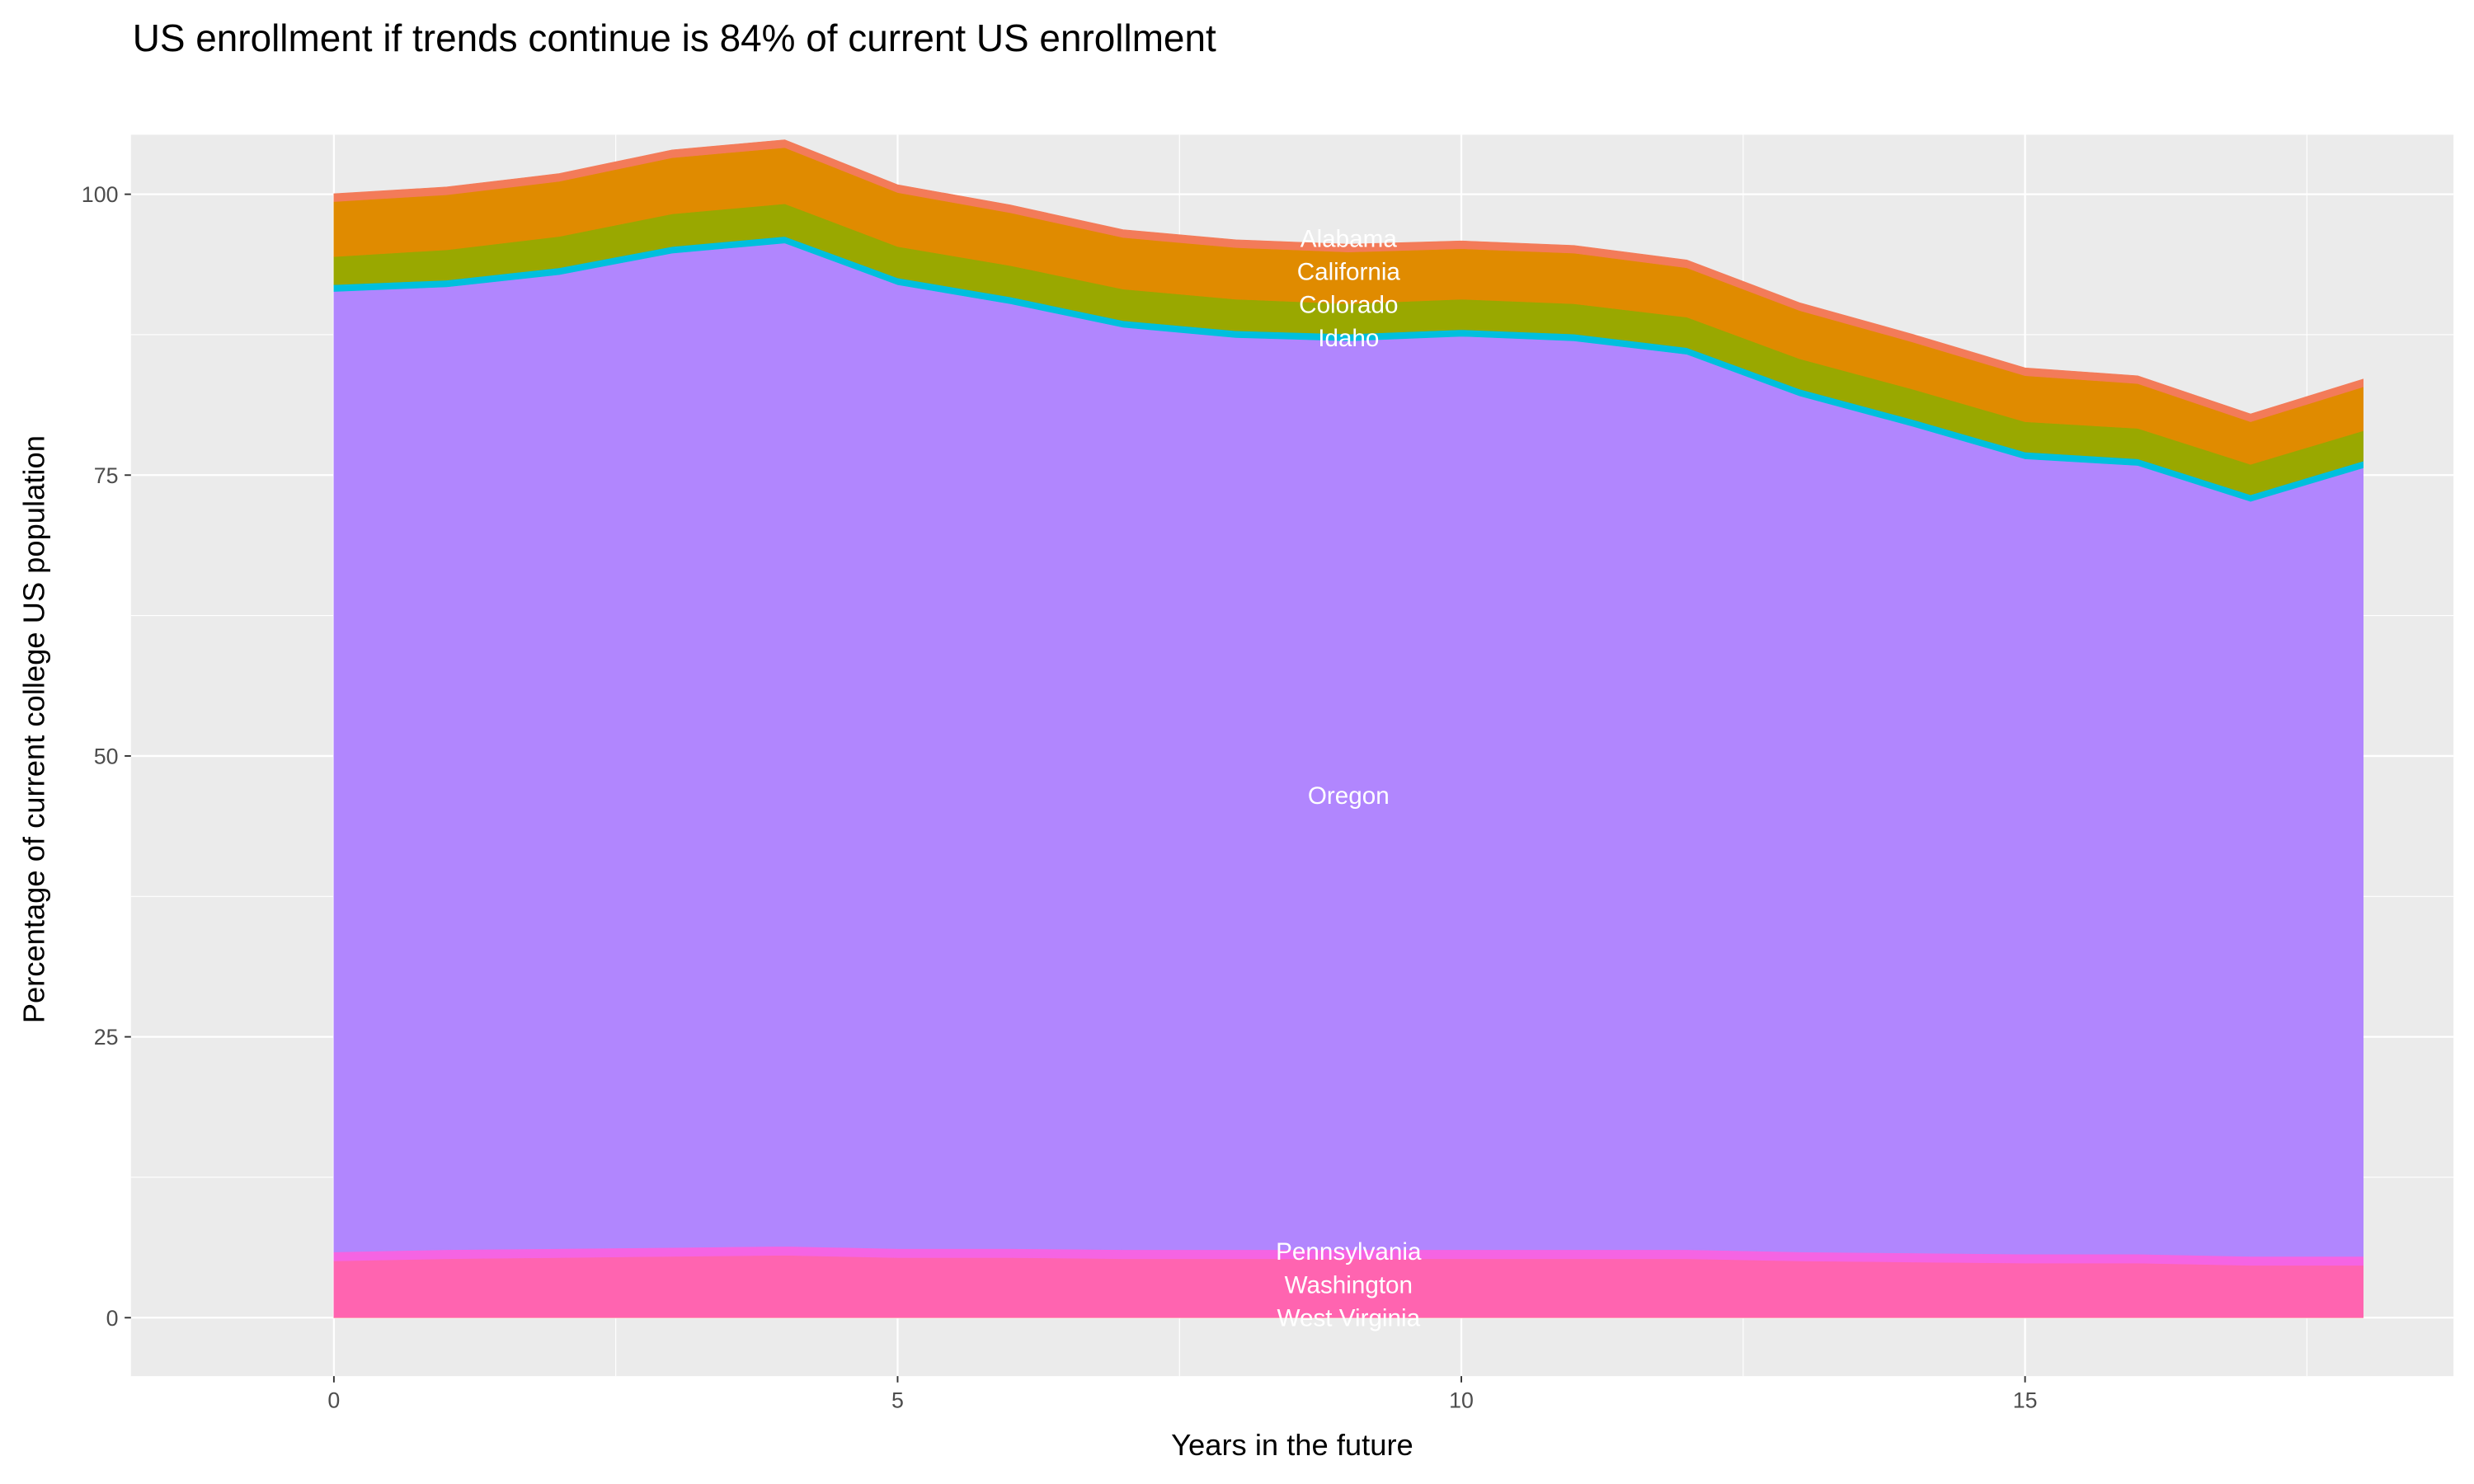  What do you see at coordinates (897, 1400) in the screenshot?
I see `x-tick-label: 5` at bounding box center [897, 1400].